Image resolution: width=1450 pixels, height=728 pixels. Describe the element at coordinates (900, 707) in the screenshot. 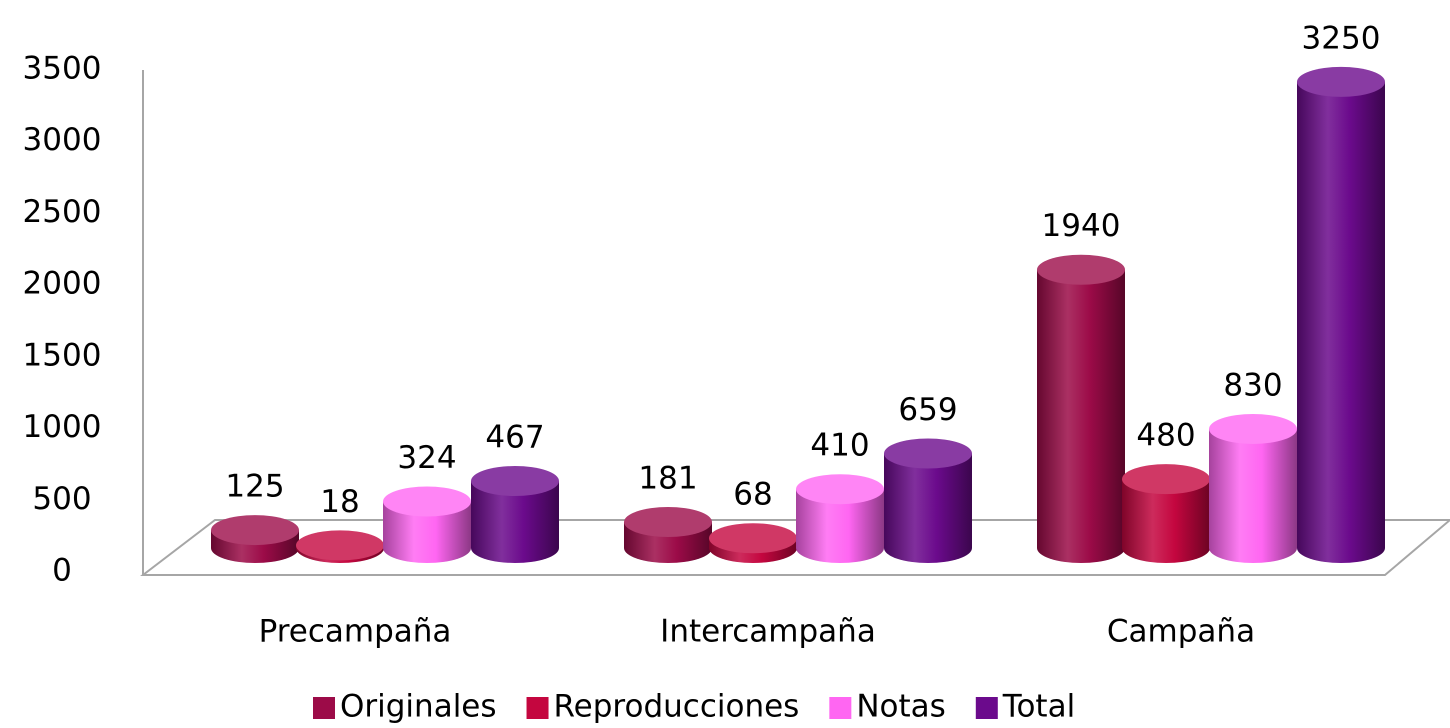

I see `legend-label: Notas` at that location.